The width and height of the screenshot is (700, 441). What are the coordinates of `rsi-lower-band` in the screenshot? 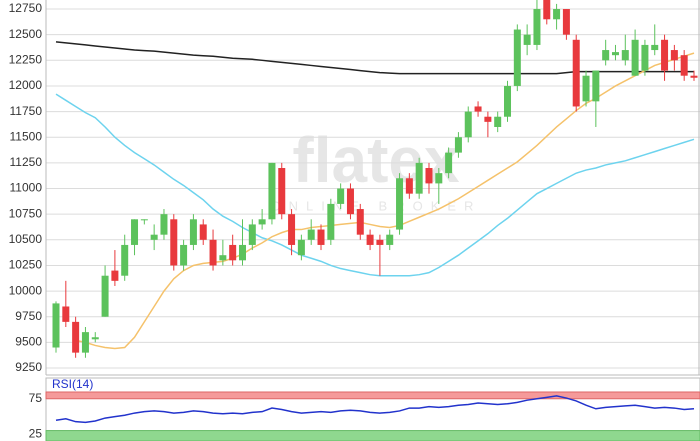 It's located at (372, 435).